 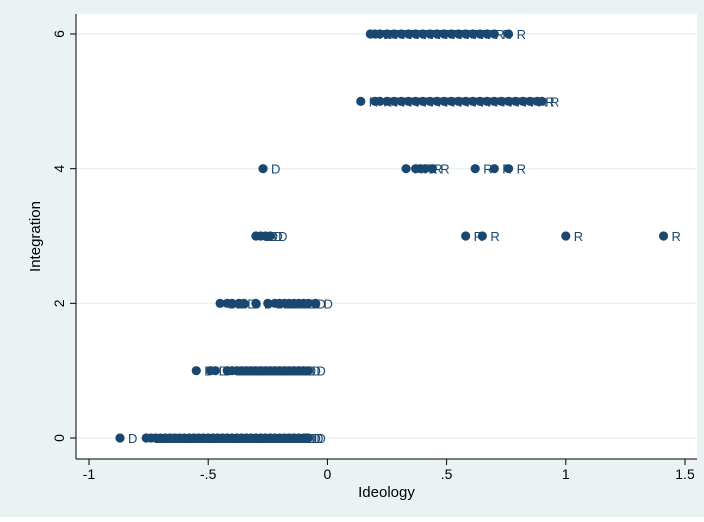 I want to click on y-tick-label: 4, so click(x=59, y=169).